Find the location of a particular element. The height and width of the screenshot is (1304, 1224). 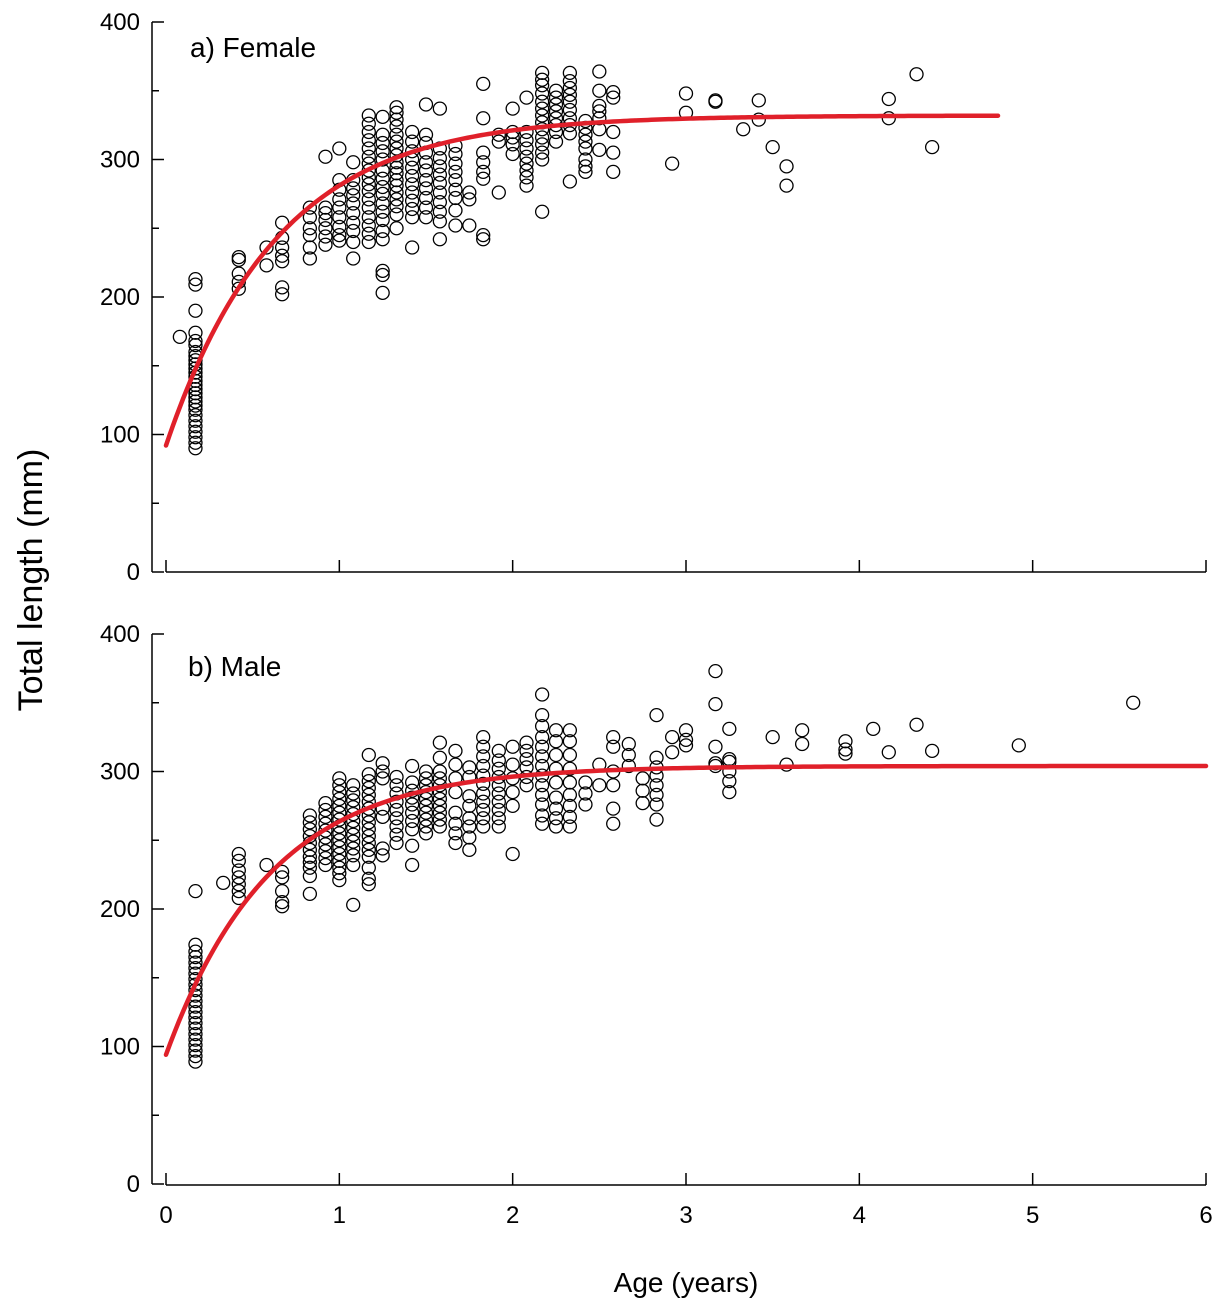

y-tick-label: 100 is located at coordinates (120, 435).